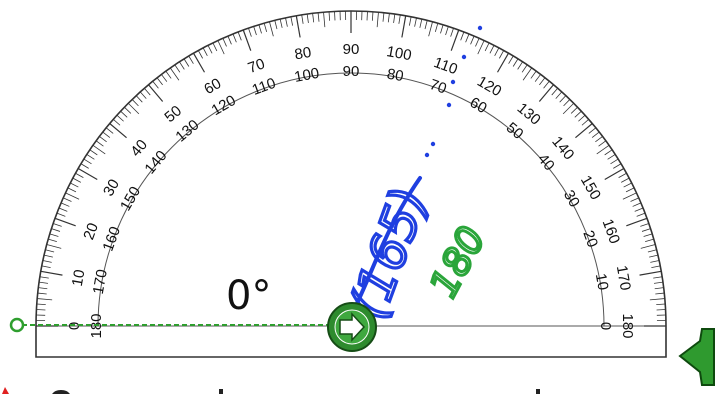  What do you see at coordinates (17, 325) in the screenshot?
I see `baseline-end-handle` at bounding box center [17, 325].